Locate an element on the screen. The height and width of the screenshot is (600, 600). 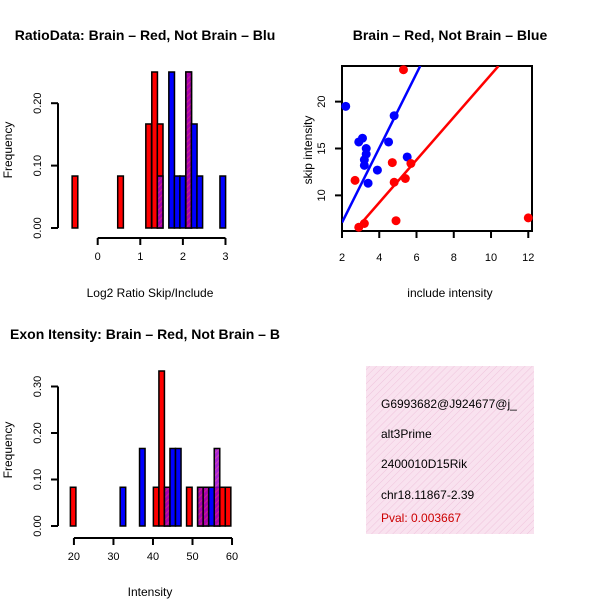
scatter-title: Brain – Red, Not Brain – Blue is located at coordinates (450, 35).